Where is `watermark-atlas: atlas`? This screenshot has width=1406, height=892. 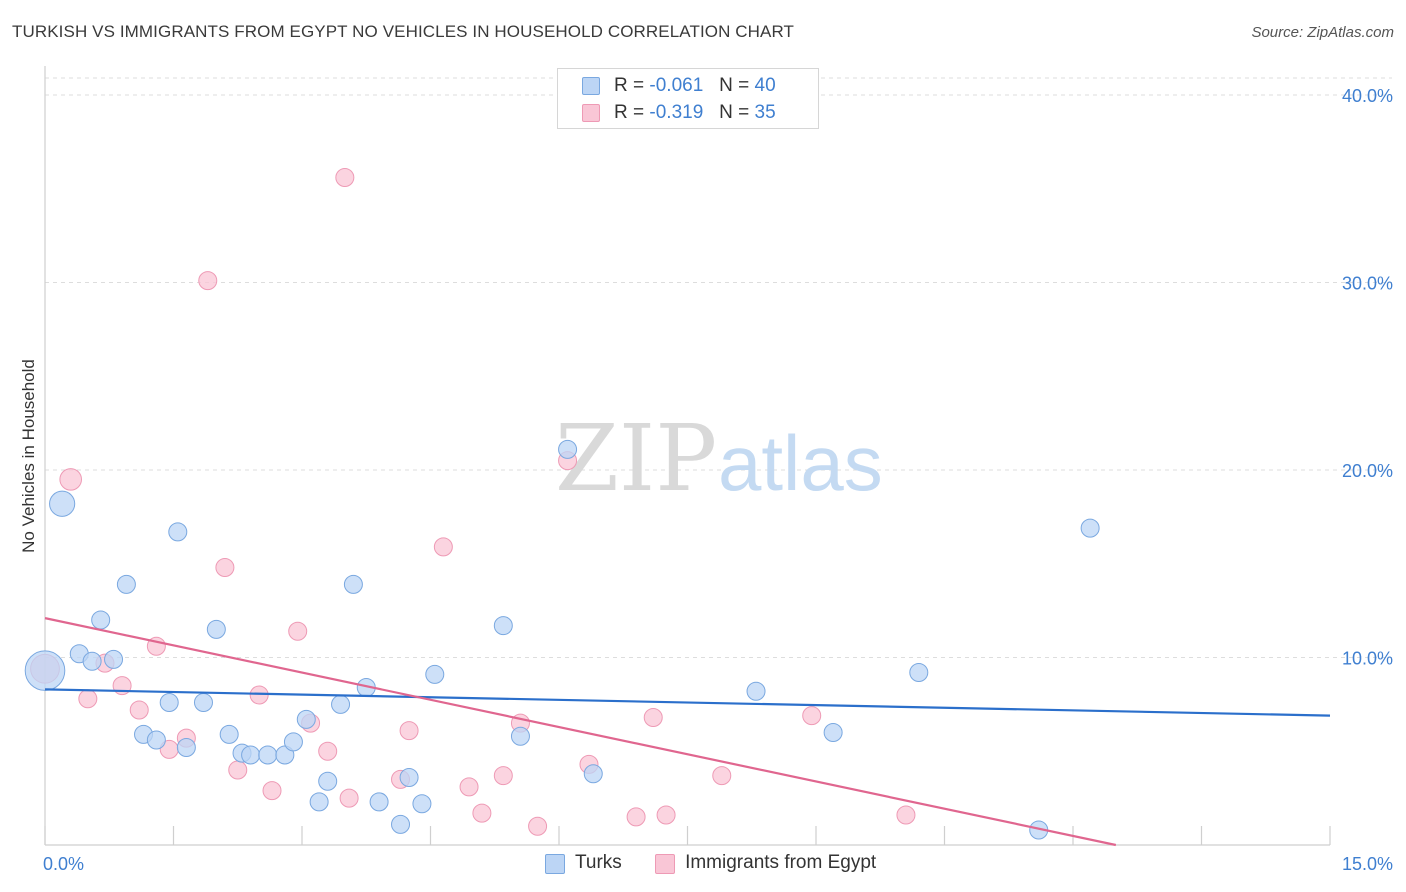 watermark-atlas: atlas is located at coordinates (800, 463).